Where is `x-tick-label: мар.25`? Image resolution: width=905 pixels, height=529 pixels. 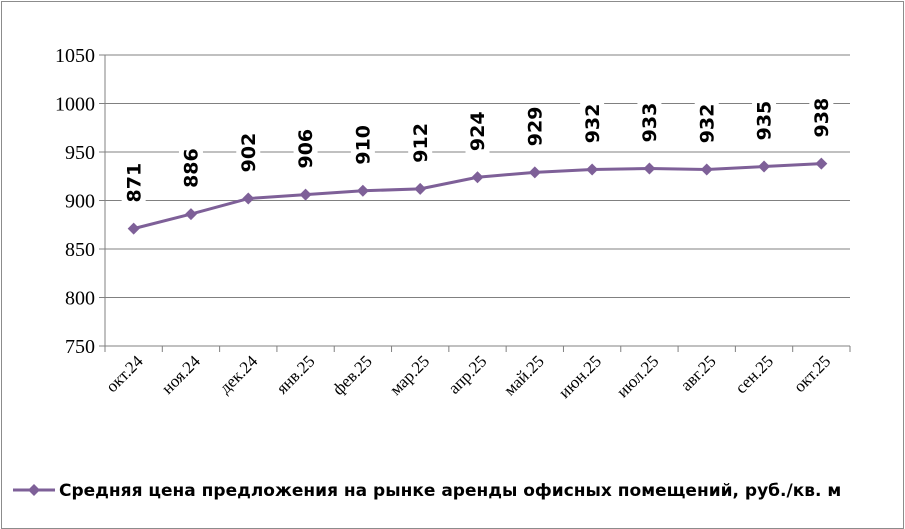 x-tick-label: мар.25 is located at coordinates (409, 375).